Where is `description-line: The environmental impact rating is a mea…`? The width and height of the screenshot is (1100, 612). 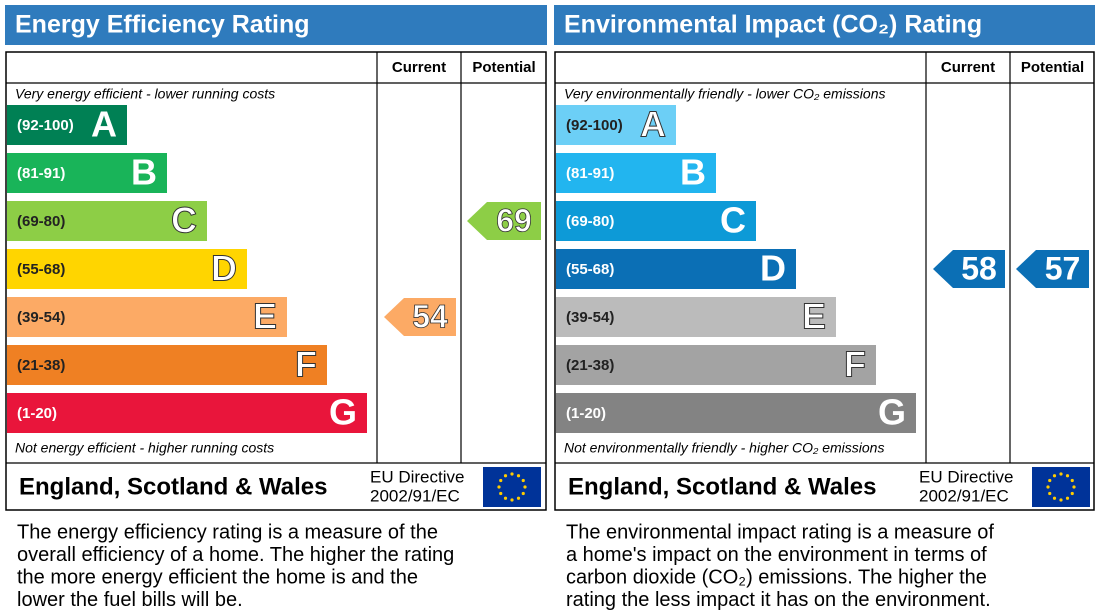 description-line: The environmental impact rating is a mea… is located at coordinates (780, 532).